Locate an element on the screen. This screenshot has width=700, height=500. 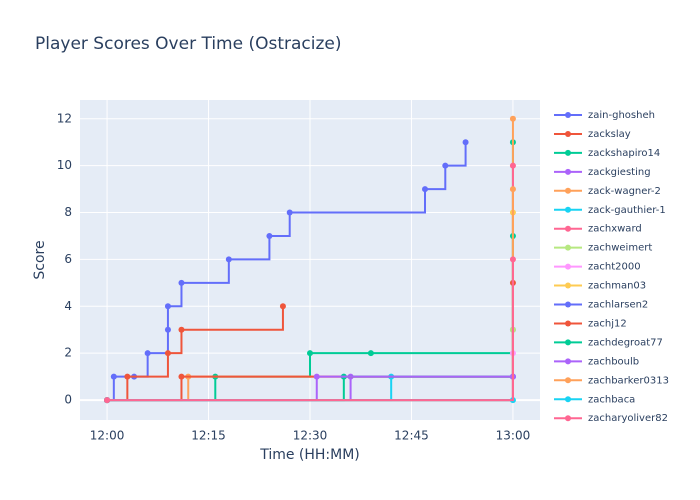
legend-label: zacht2000 is located at coordinates (614, 267).